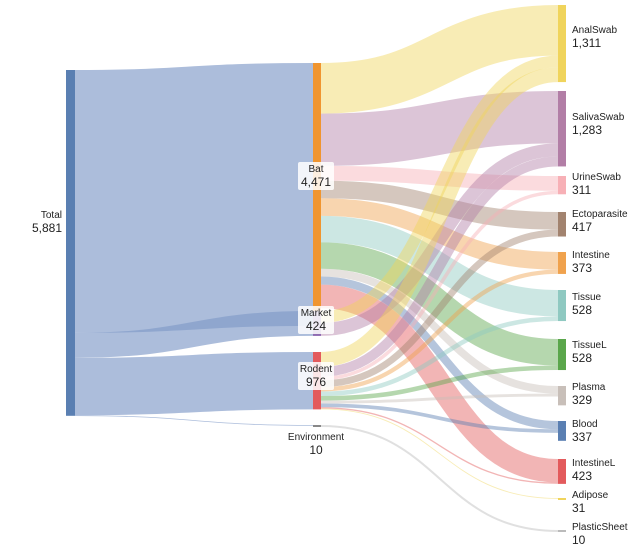  I want to click on node-total, so click(70, 243).